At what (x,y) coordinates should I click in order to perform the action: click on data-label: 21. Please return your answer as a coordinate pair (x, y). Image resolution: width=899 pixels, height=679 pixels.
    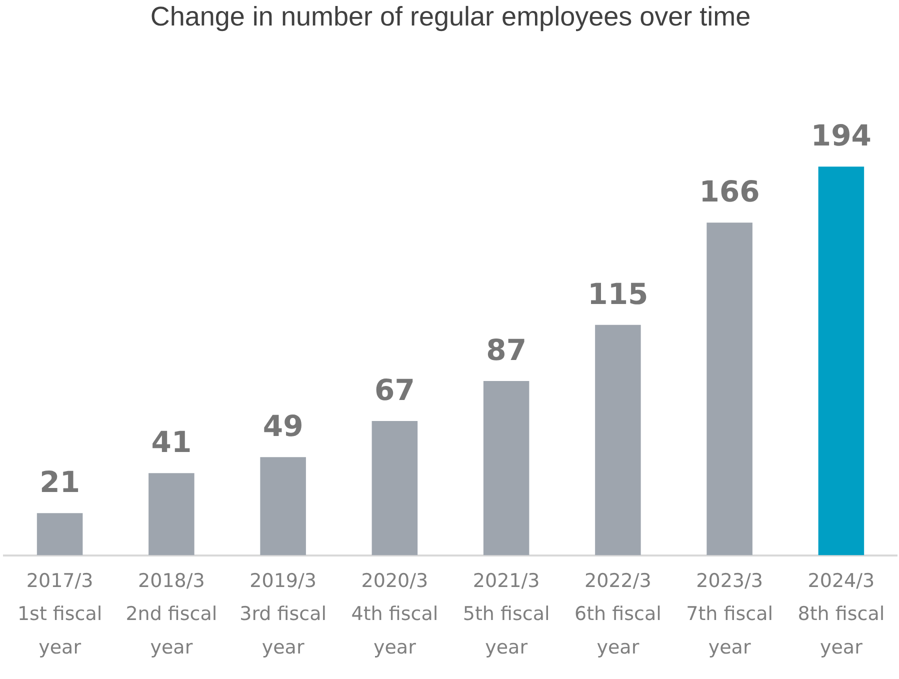
    Looking at the image, I should click on (60, 482).